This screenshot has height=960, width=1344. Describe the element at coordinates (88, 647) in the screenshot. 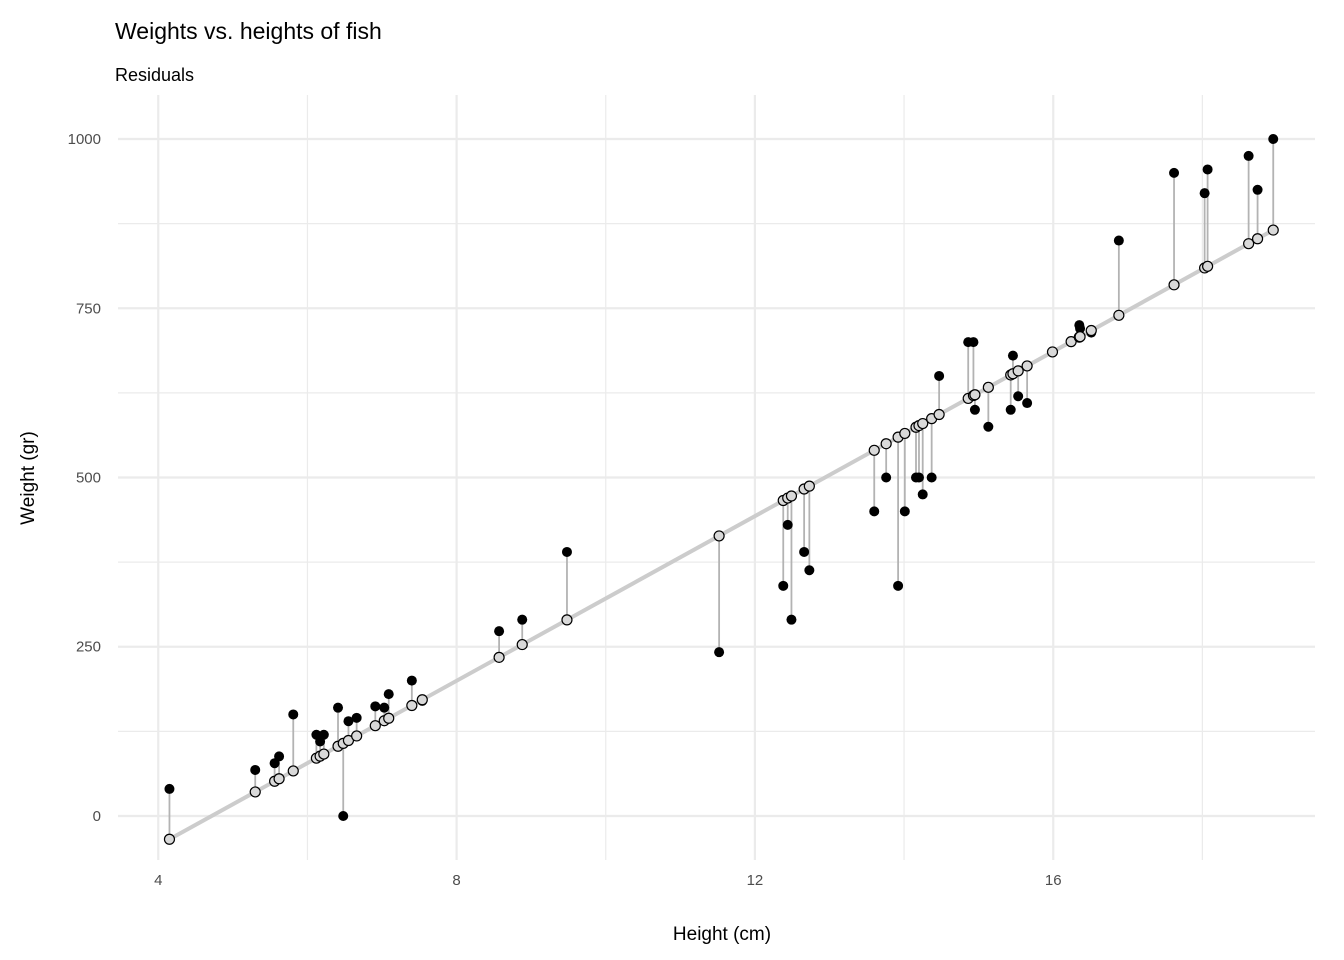

I see `y-tick-label: 250` at that location.